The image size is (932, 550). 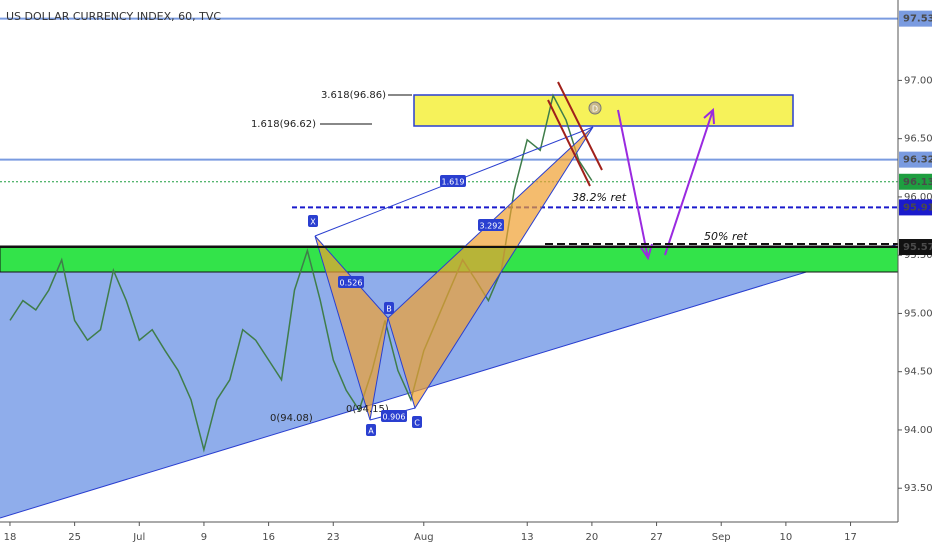 I want to click on x-tick-label: 20, so click(x=592, y=537).